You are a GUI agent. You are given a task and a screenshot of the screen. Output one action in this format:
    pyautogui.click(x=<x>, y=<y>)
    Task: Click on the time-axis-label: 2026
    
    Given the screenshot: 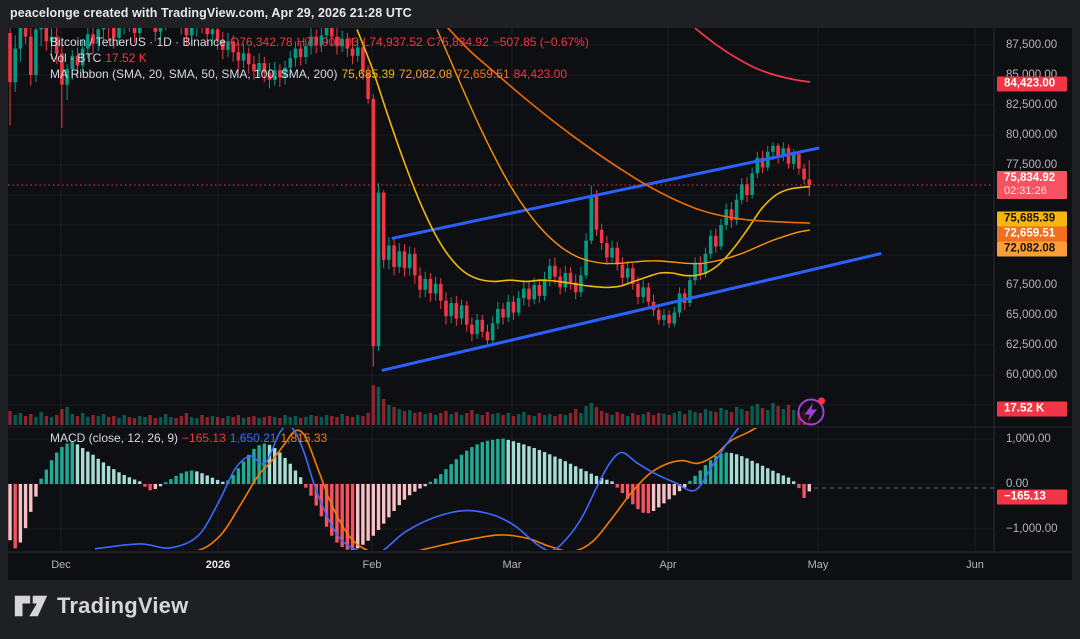 What is the action you would take?
    pyautogui.click(x=218, y=565)
    